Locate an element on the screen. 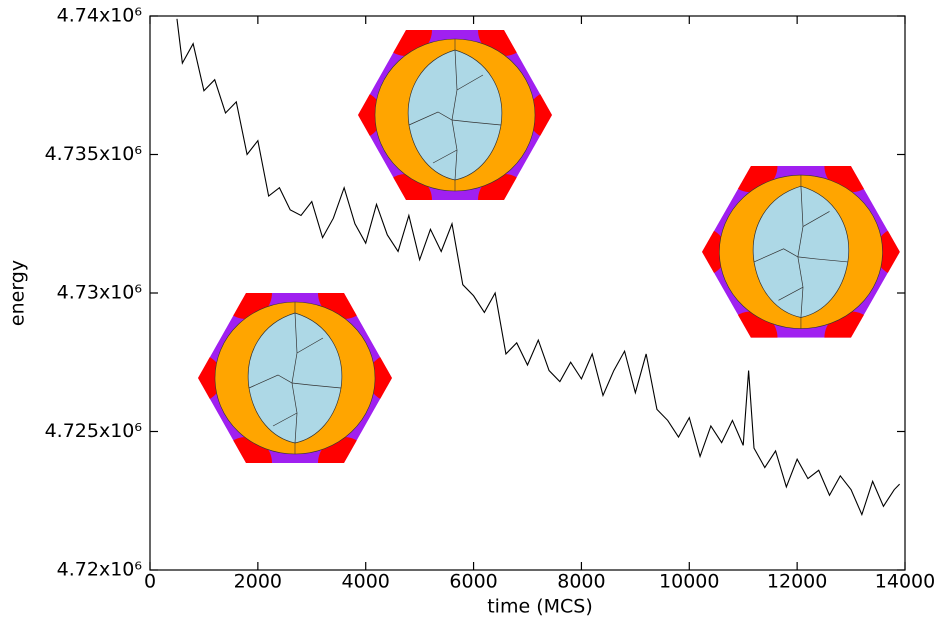  x-tick-label: 12000 is located at coordinates (797, 582).